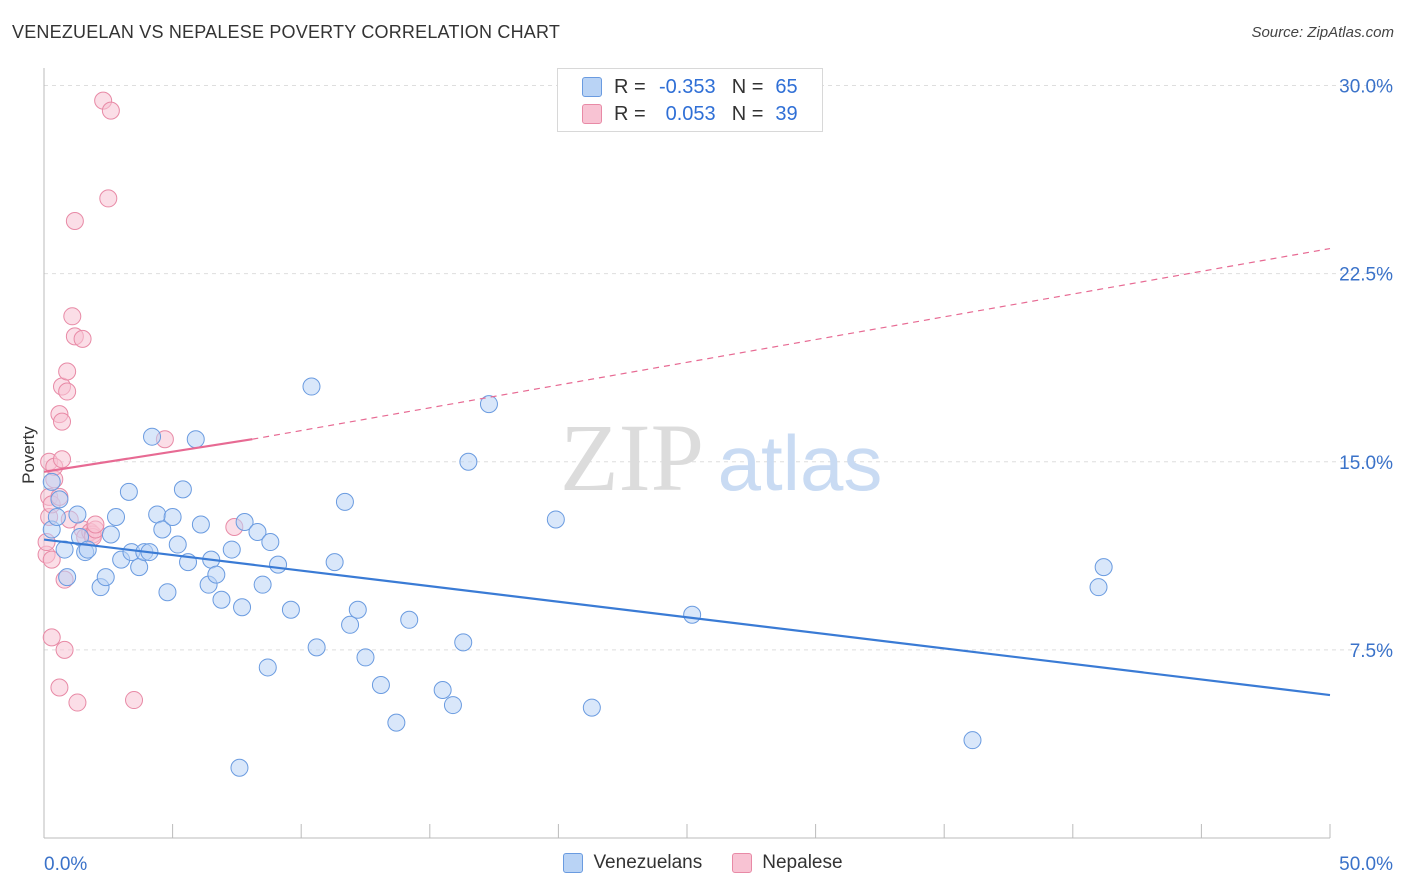  What do you see at coordinates (687, 831) in the screenshot?
I see `x-ticks` at bounding box center [687, 831].